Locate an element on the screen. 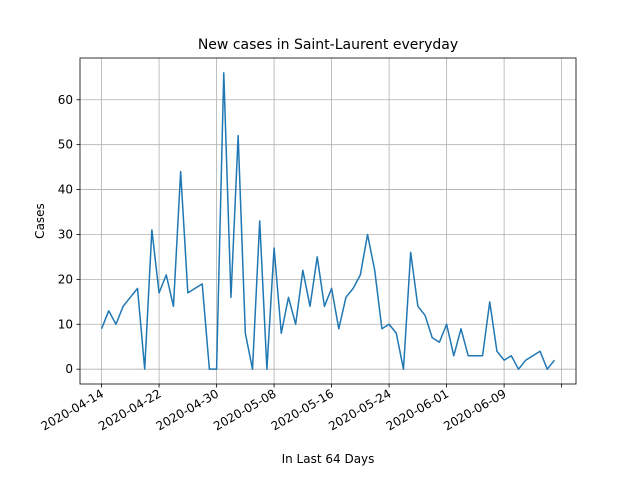  x-axis-label: In Last 64 Days is located at coordinates (328, 459).